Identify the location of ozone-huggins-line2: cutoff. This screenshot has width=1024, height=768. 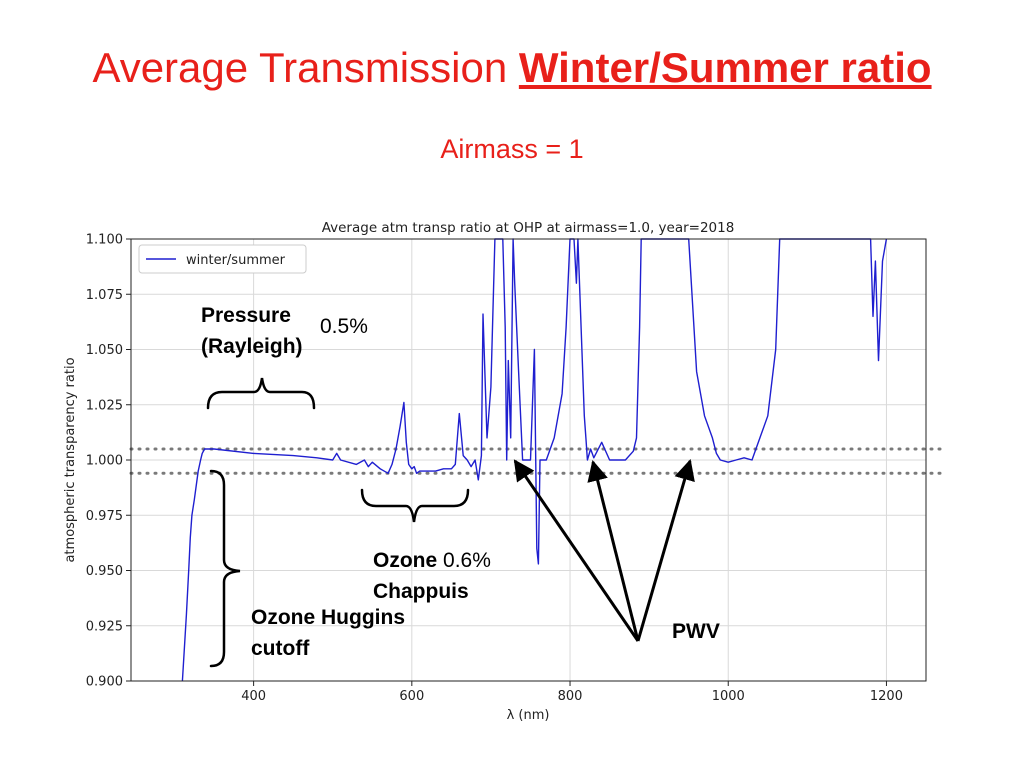
(280, 648).